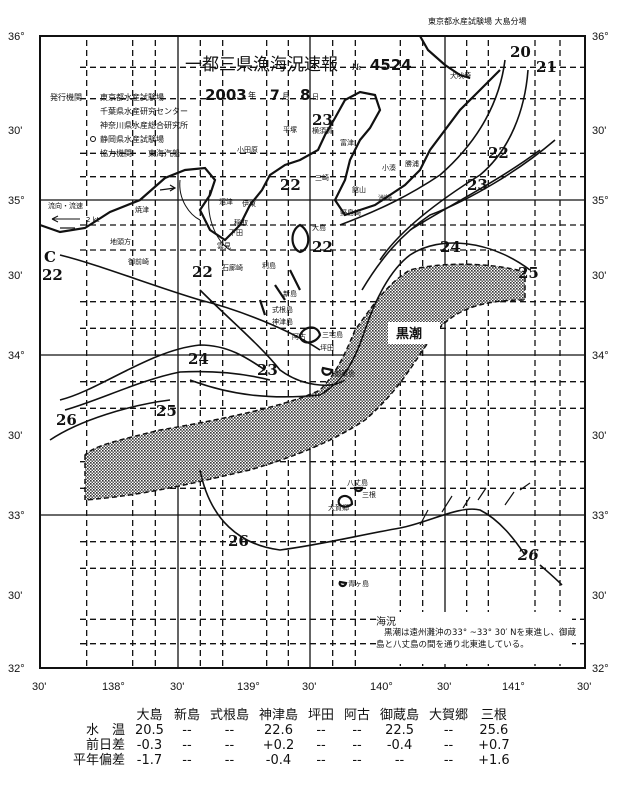 The height and width of the screenshot is (800, 620). What do you see at coordinates (520, 52) in the screenshot?
I see `isotherm-label: 20` at bounding box center [520, 52].